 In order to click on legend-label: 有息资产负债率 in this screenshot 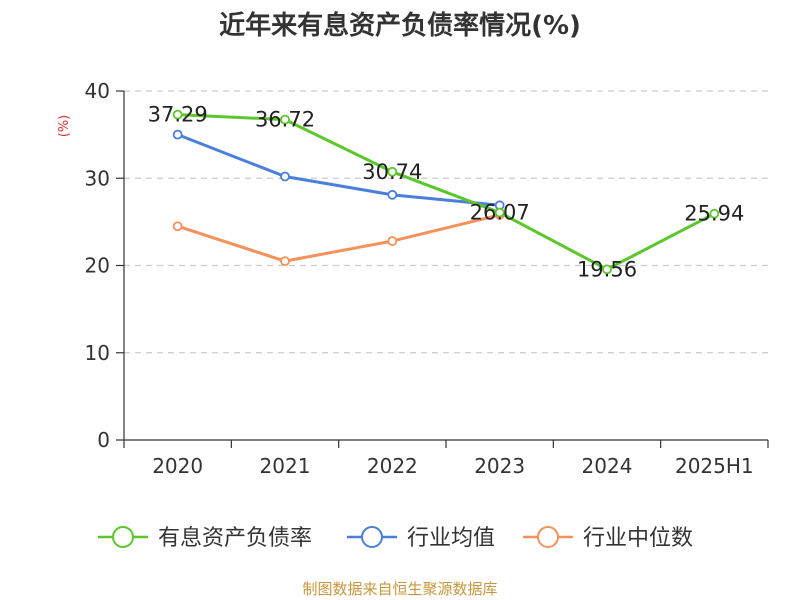, I will do `click(235, 538)`.